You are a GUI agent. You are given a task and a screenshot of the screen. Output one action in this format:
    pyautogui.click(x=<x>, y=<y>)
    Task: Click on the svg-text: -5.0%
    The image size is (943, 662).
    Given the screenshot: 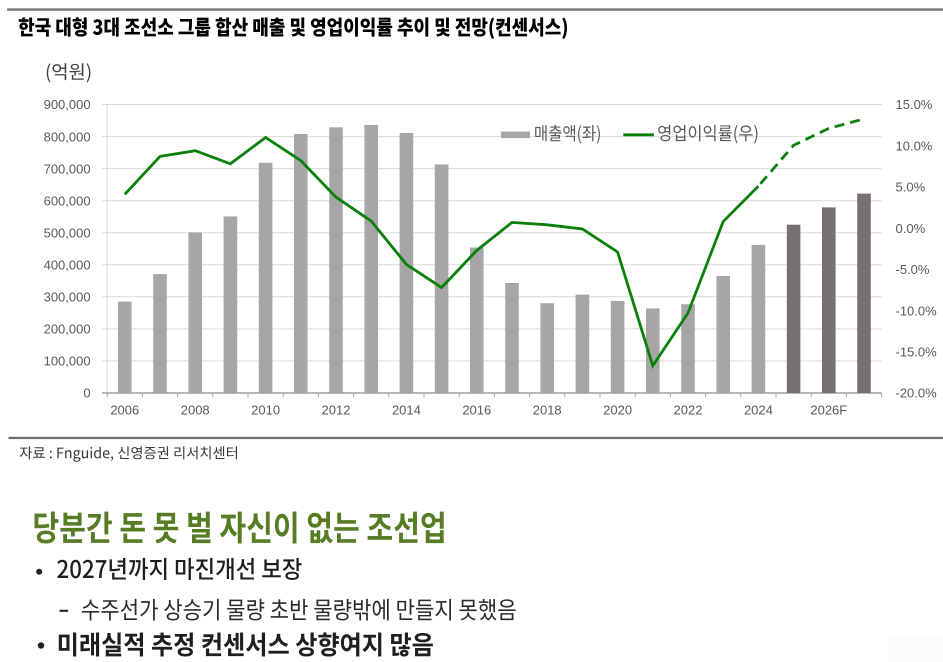 What is the action you would take?
    pyautogui.click(x=913, y=269)
    